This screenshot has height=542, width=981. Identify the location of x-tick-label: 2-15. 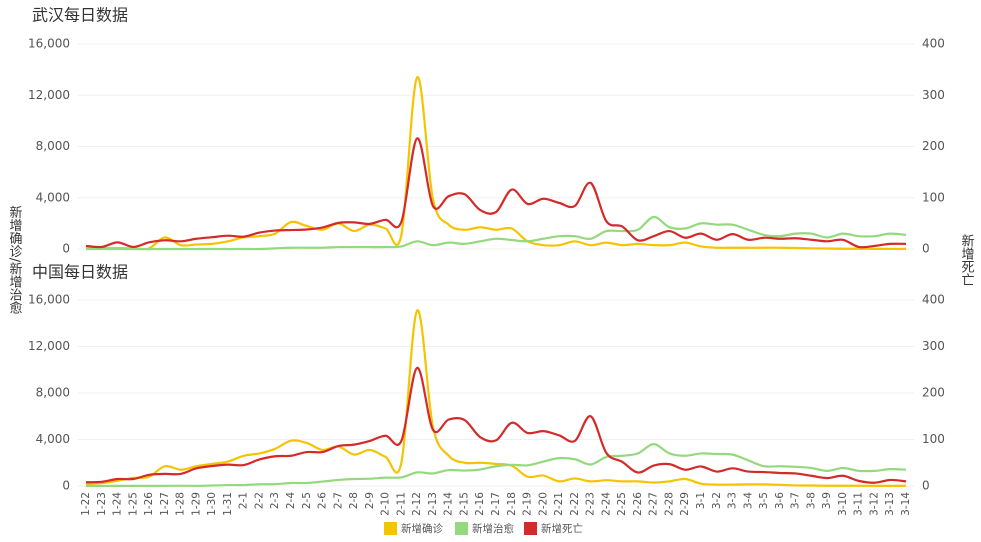
(464, 504).